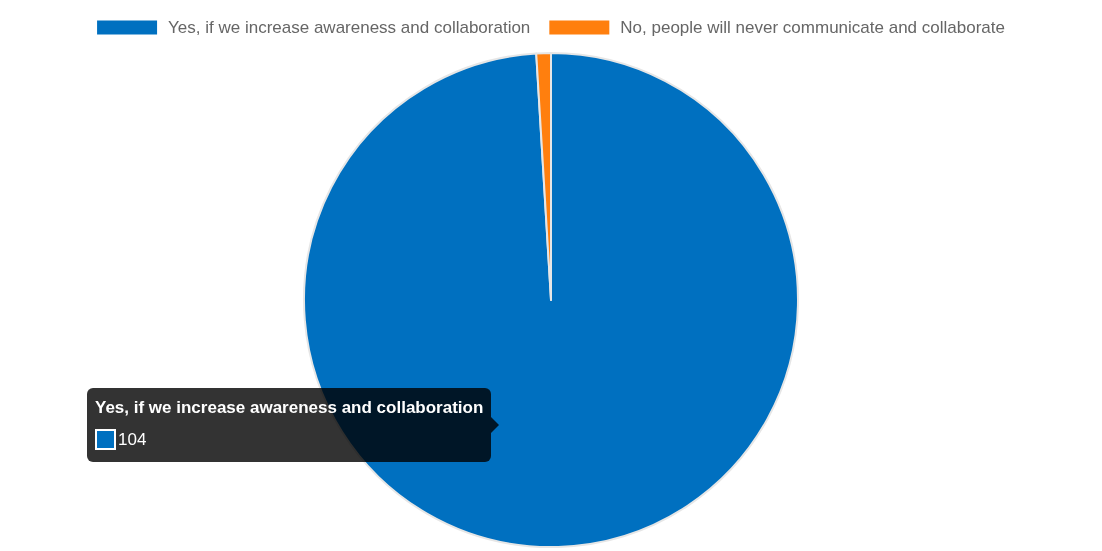 The height and width of the screenshot is (551, 1102). What do you see at coordinates (132, 439) in the screenshot?
I see `data-label: 104` at bounding box center [132, 439].